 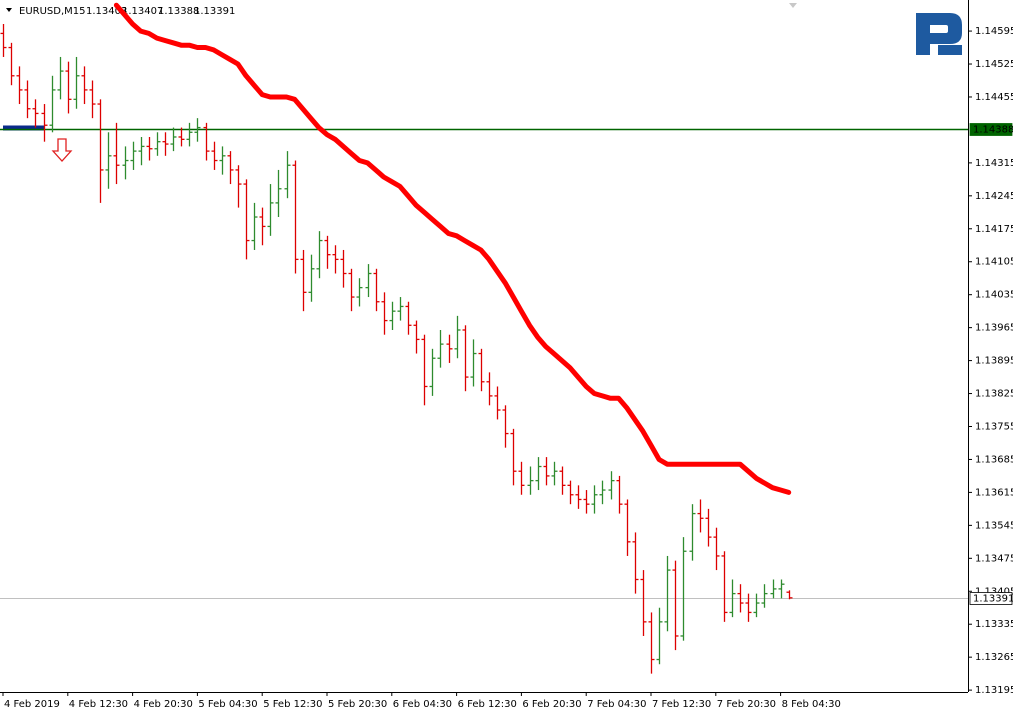 I want to click on x-tick-label: 5 Feb 20:30, so click(x=357, y=704).